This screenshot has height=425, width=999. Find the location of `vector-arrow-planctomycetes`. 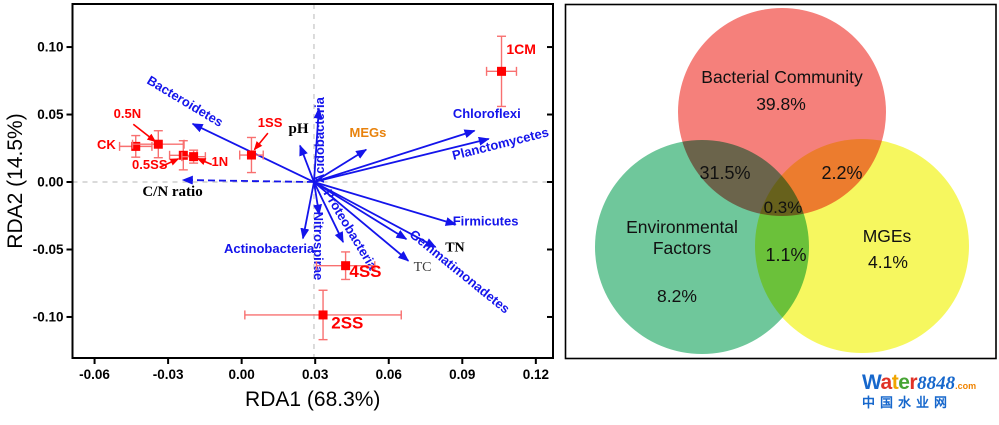

vector-arrow-planctomycetes is located at coordinates (401, 159).